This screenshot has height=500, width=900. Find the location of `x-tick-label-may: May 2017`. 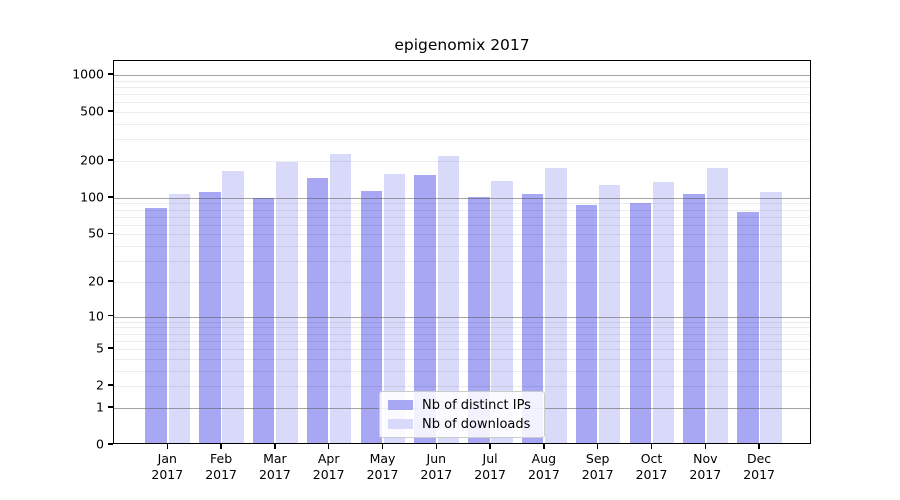

x-tick-label-may: May 2017 is located at coordinates (383, 466).